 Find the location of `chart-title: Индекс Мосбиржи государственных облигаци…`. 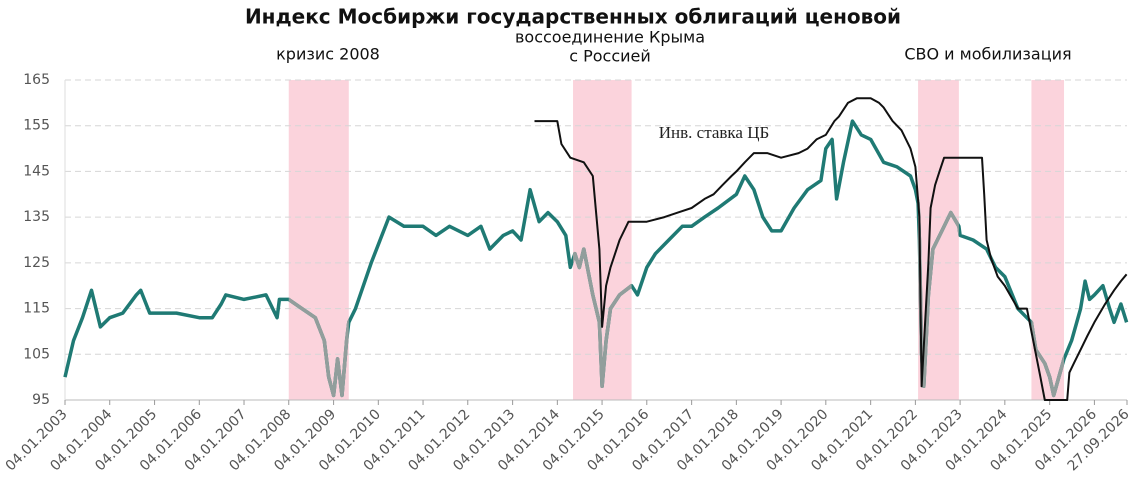

chart-title: Индекс Мосбиржи государственных облигаци… is located at coordinates (573, 17).